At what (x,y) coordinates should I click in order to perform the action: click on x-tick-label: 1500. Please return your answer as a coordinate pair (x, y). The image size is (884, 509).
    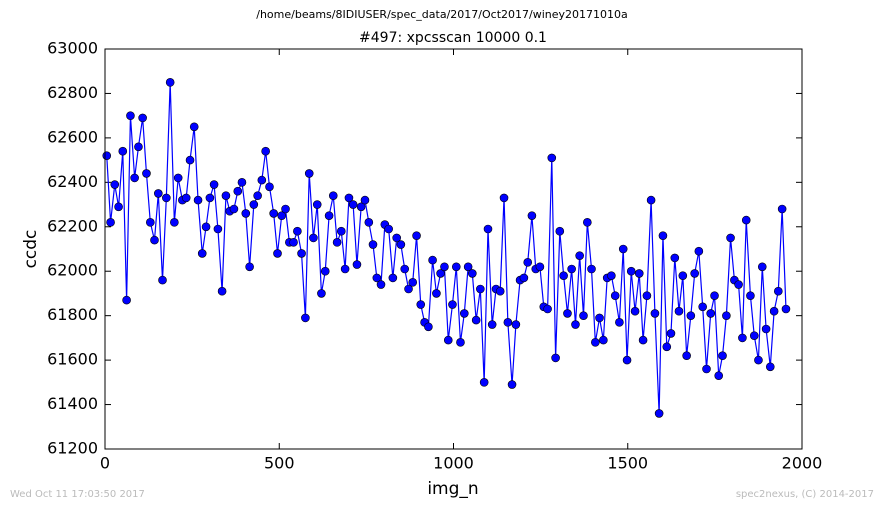
    Looking at the image, I should click on (627, 463).